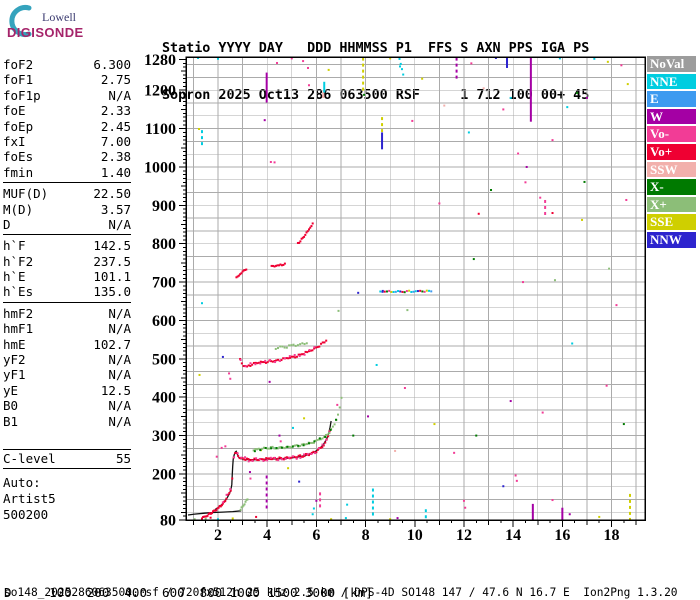  I want to click on svg-text: 18, so click(612, 535).